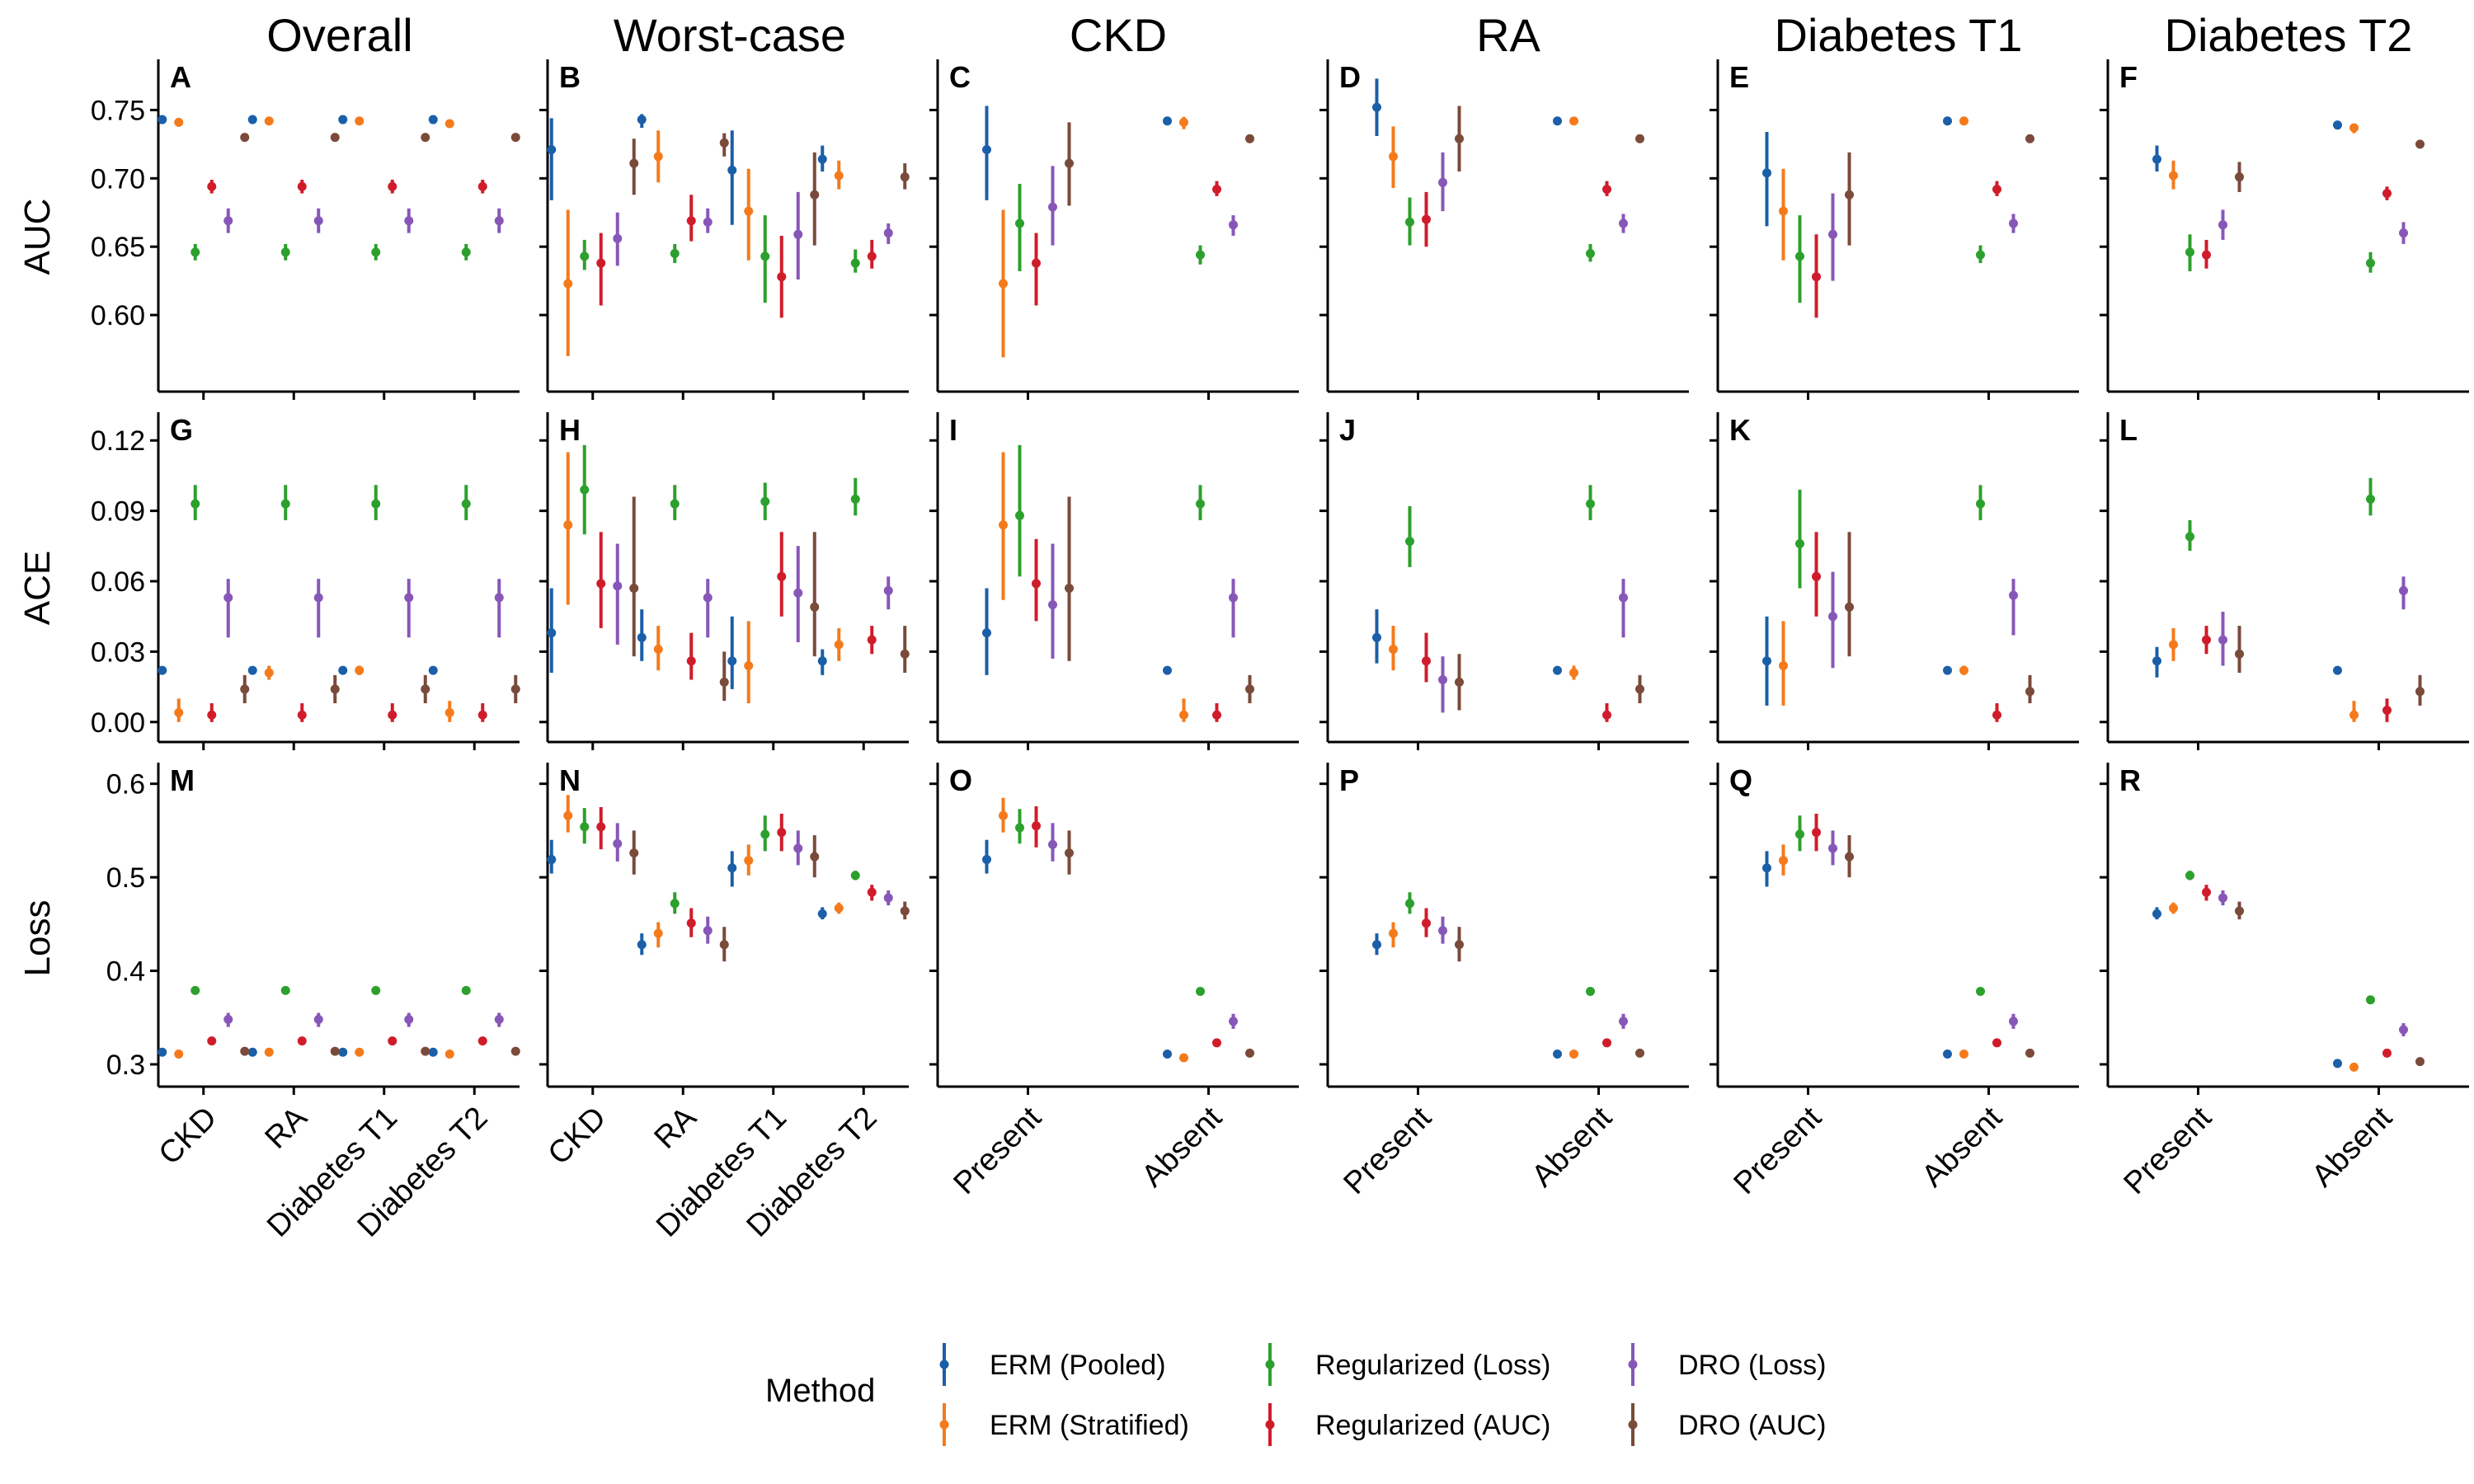  What do you see at coordinates (577, 1136) in the screenshot?
I see `x-tick-label-ckd: CKD` at bounding box center [577, 1136].